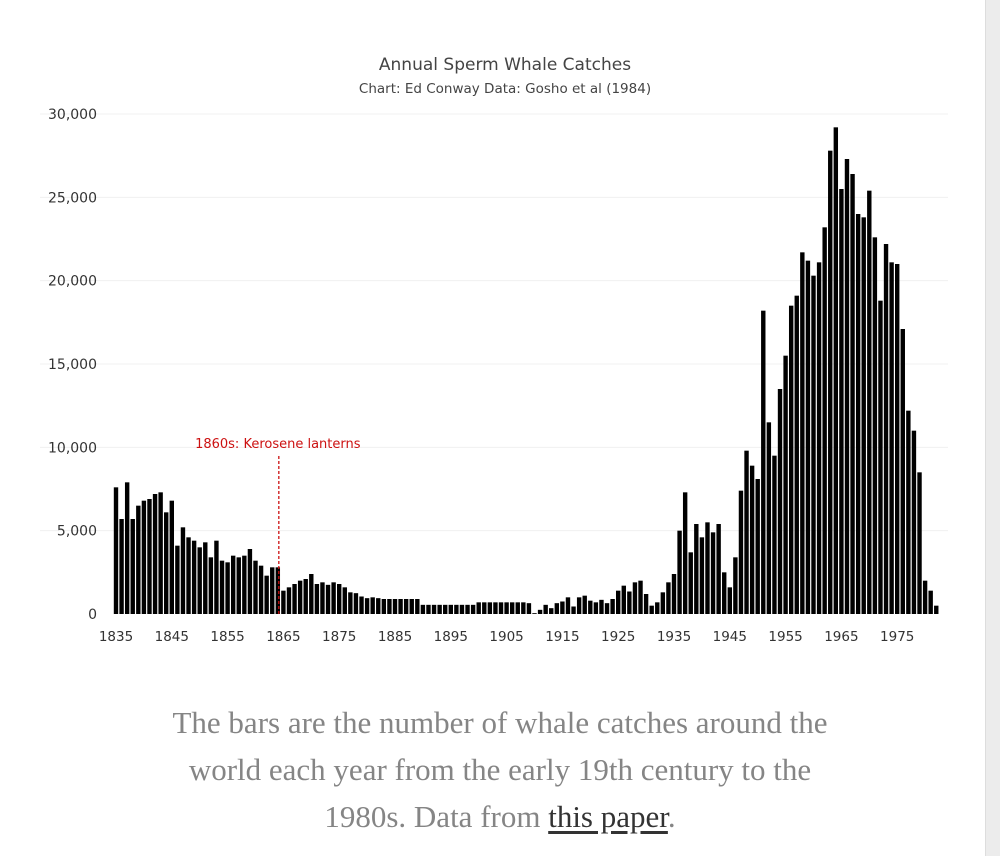 The width and height of the screenshot is (1000, 856). I want to click on x-tick-label: 1955, so click(785, 637).